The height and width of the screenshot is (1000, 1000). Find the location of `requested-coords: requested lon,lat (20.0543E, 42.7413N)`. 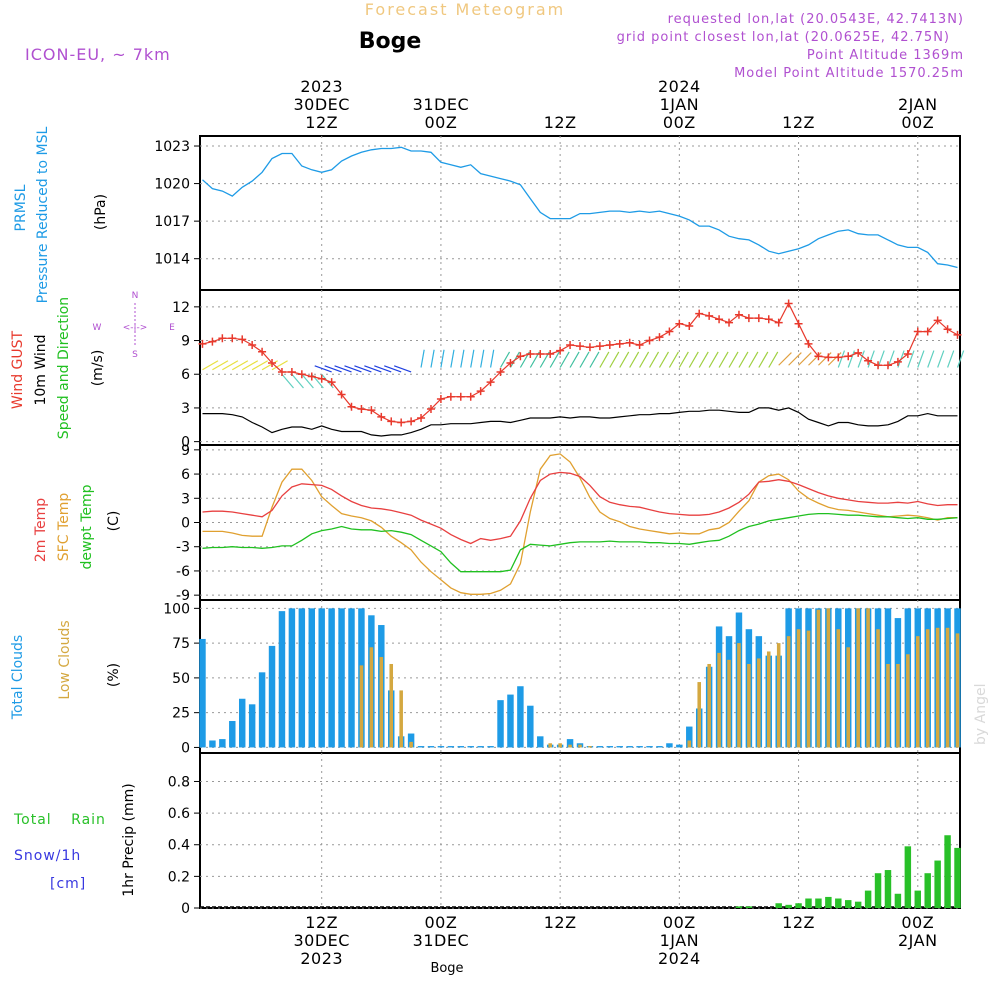

requested-coords: requested lon,lat (20.0543E, 42.7413N) is located at coordinates (816, 19).